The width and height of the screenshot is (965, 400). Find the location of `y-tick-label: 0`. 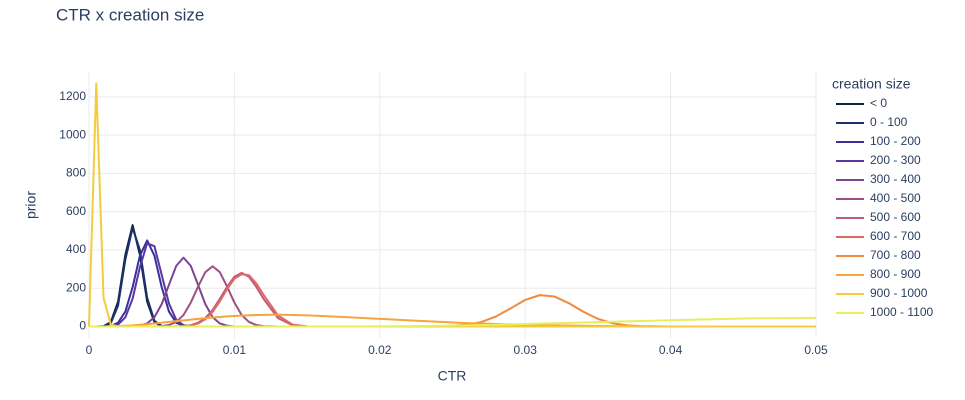

y-tick-label: 0 is located at coordinates (82, 326).